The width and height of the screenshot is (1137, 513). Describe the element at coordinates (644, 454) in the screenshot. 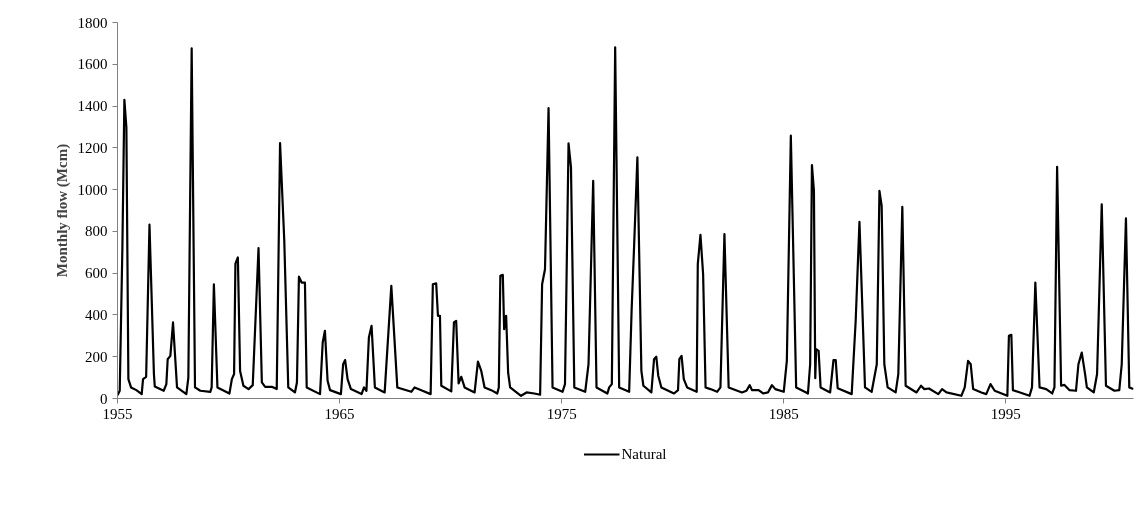

I see `legend-label: Natural` at that location.